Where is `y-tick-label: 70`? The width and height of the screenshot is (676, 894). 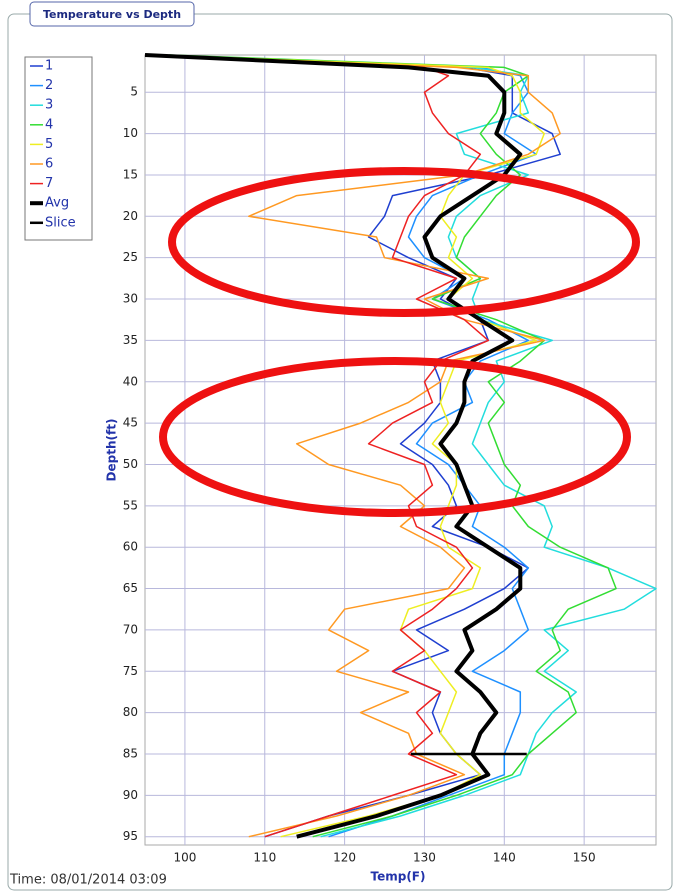
y-tick-label: 70 is located at coordinates (130, 629).